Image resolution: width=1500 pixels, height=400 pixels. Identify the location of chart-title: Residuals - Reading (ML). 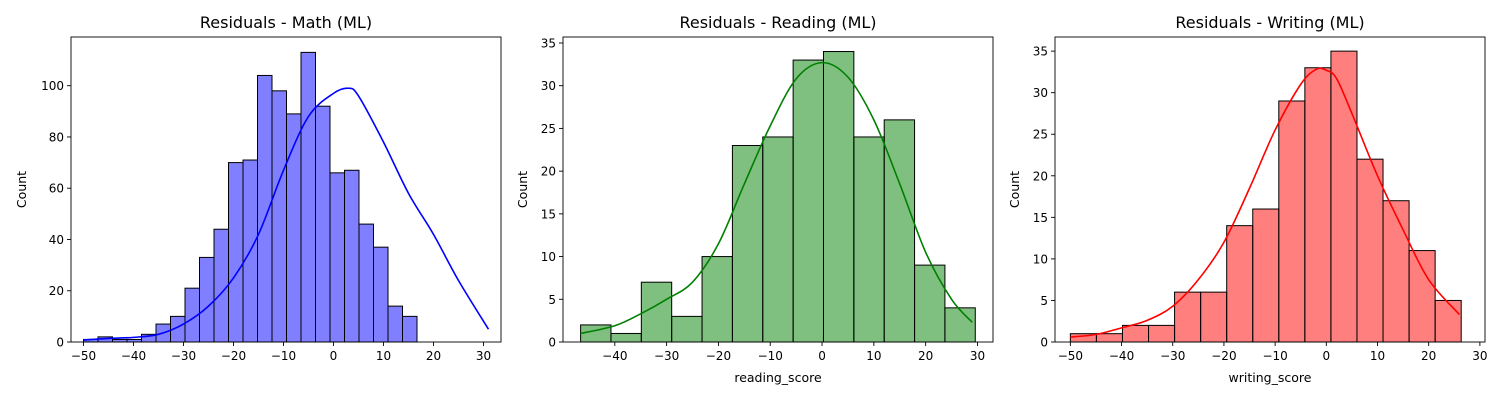
(777, 22).